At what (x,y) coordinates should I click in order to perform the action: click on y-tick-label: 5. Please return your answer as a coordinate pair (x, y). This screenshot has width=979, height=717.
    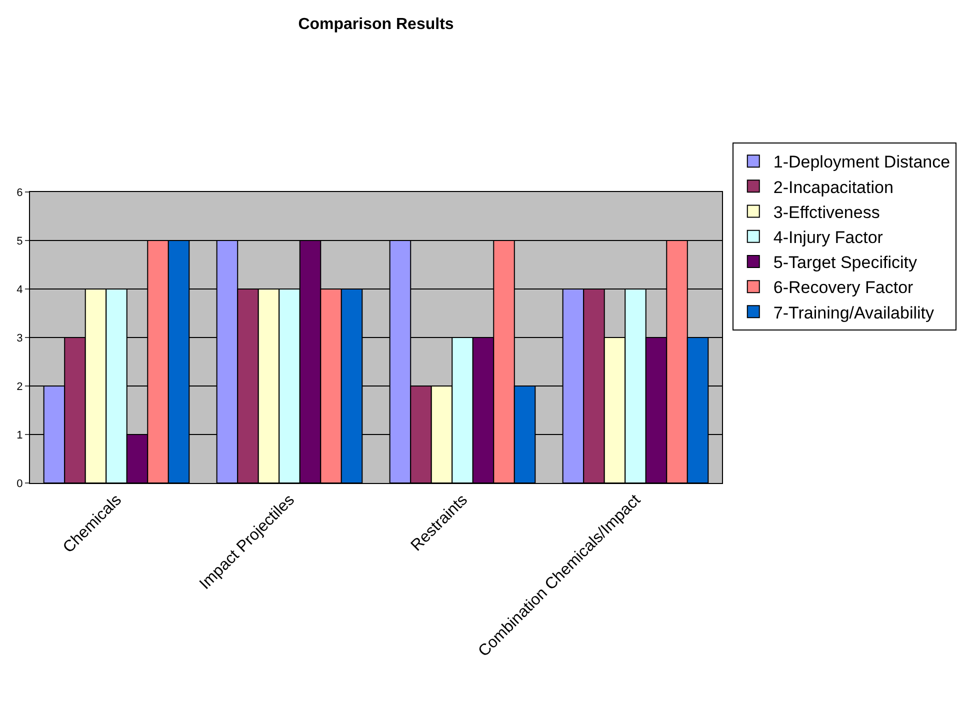
    Looking at the image, I should click on (19, 241).